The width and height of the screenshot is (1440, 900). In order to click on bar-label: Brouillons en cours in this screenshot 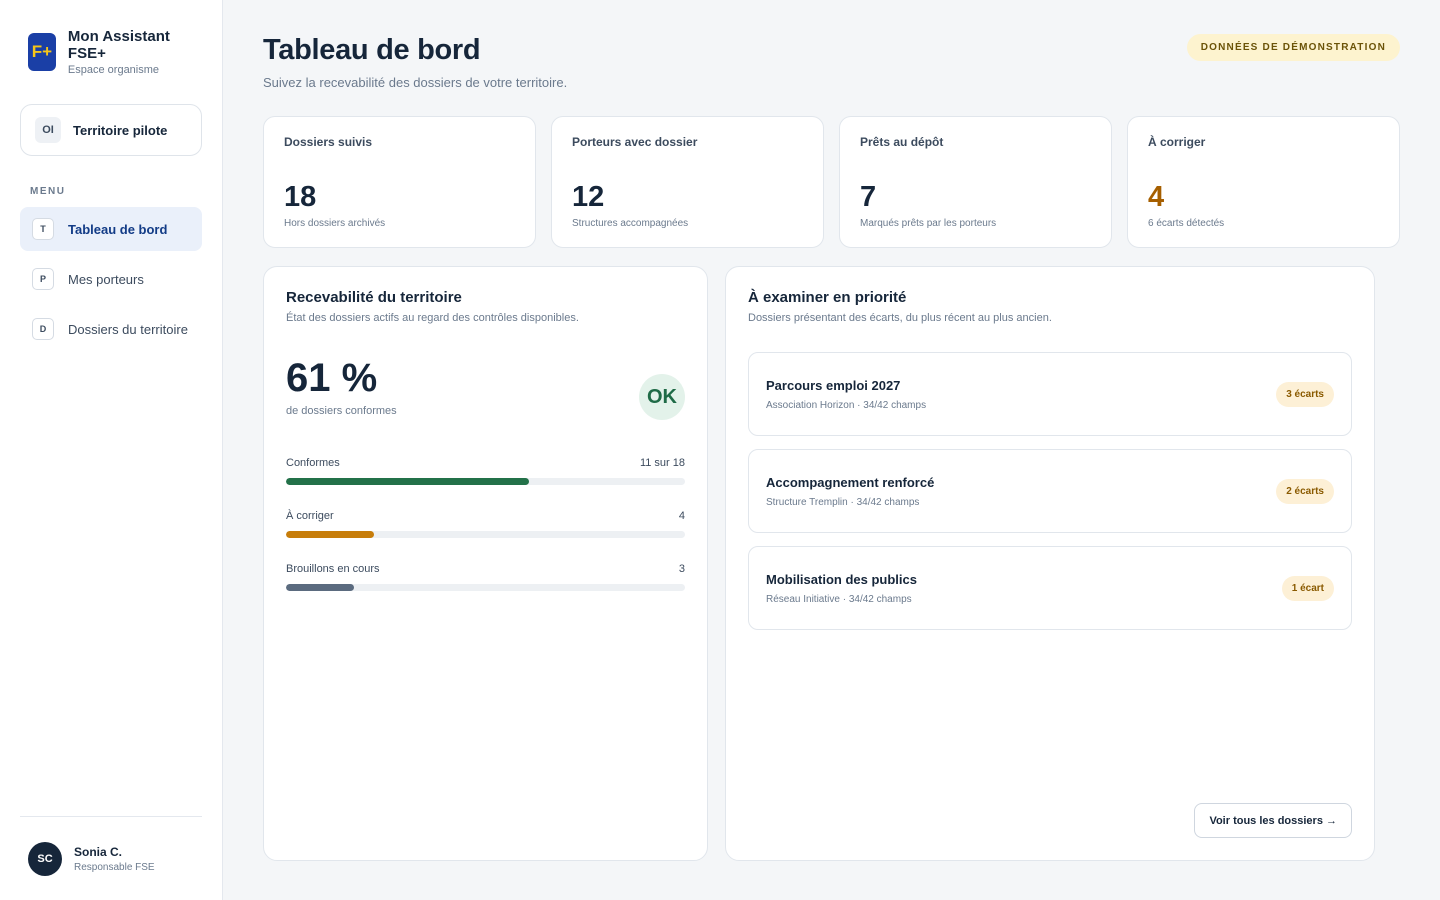, I will do `click(333, 569)`.